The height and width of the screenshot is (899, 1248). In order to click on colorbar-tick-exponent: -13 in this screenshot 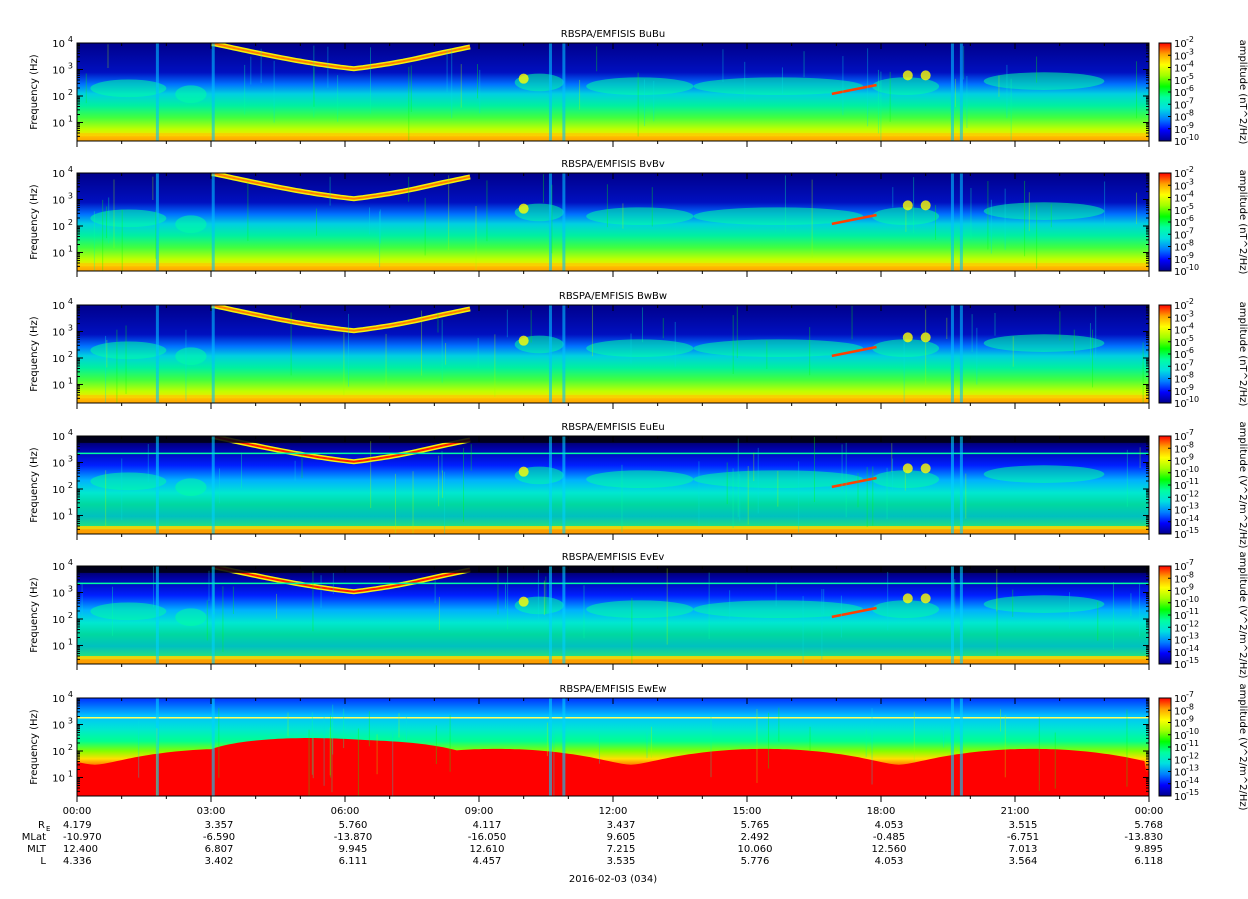, I will do `click(1192, 506)`.